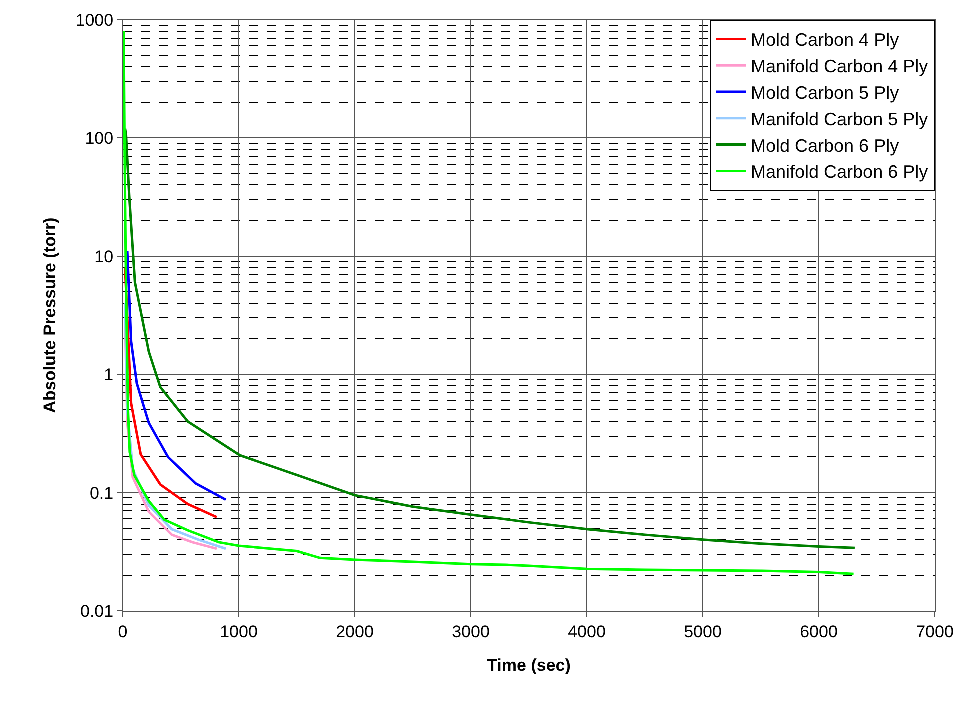 The width and height of the screenshot is (970, 708). What do you see at coordinates (239, 632) in the screenshot?
I see `x-tick-label: 1000` at bounding box center [239, 632].